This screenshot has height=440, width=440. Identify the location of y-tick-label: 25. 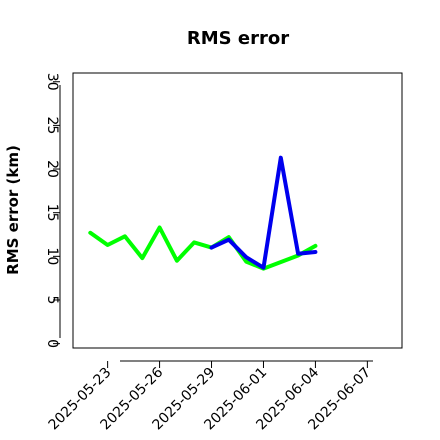
(52, 125).